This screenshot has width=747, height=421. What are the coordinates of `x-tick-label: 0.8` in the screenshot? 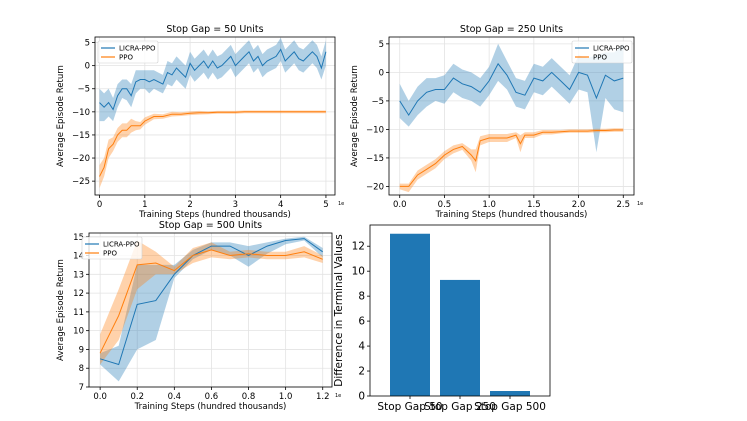 It's located at (249, 397).